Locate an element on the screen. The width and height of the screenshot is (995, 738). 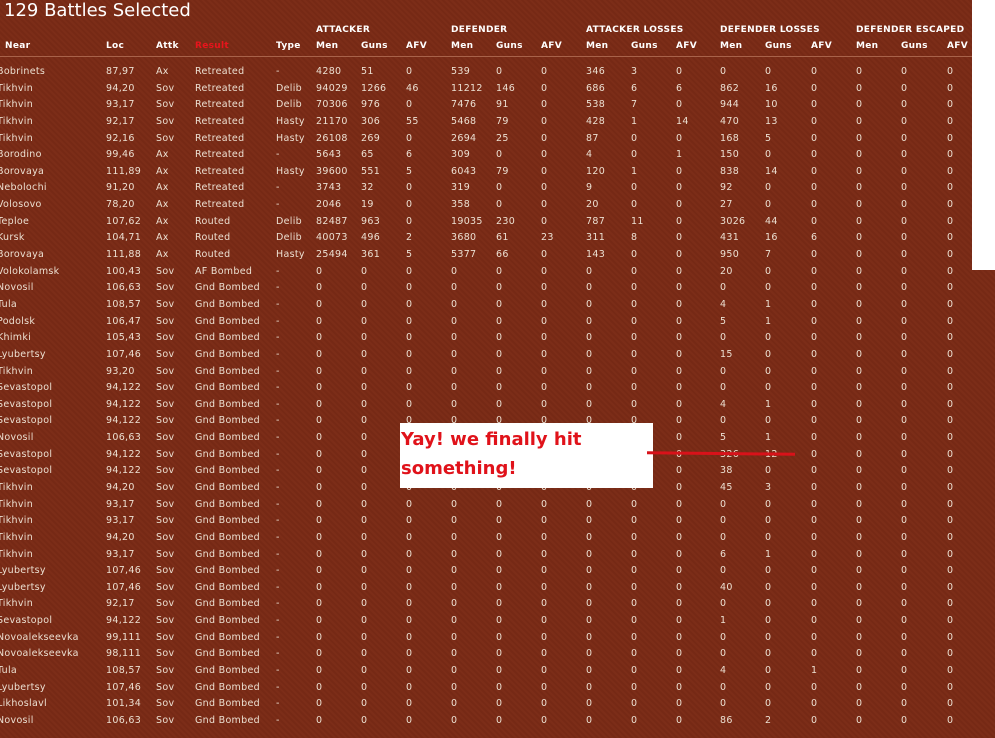
cell: 16 is located at coordinates (771, 238).